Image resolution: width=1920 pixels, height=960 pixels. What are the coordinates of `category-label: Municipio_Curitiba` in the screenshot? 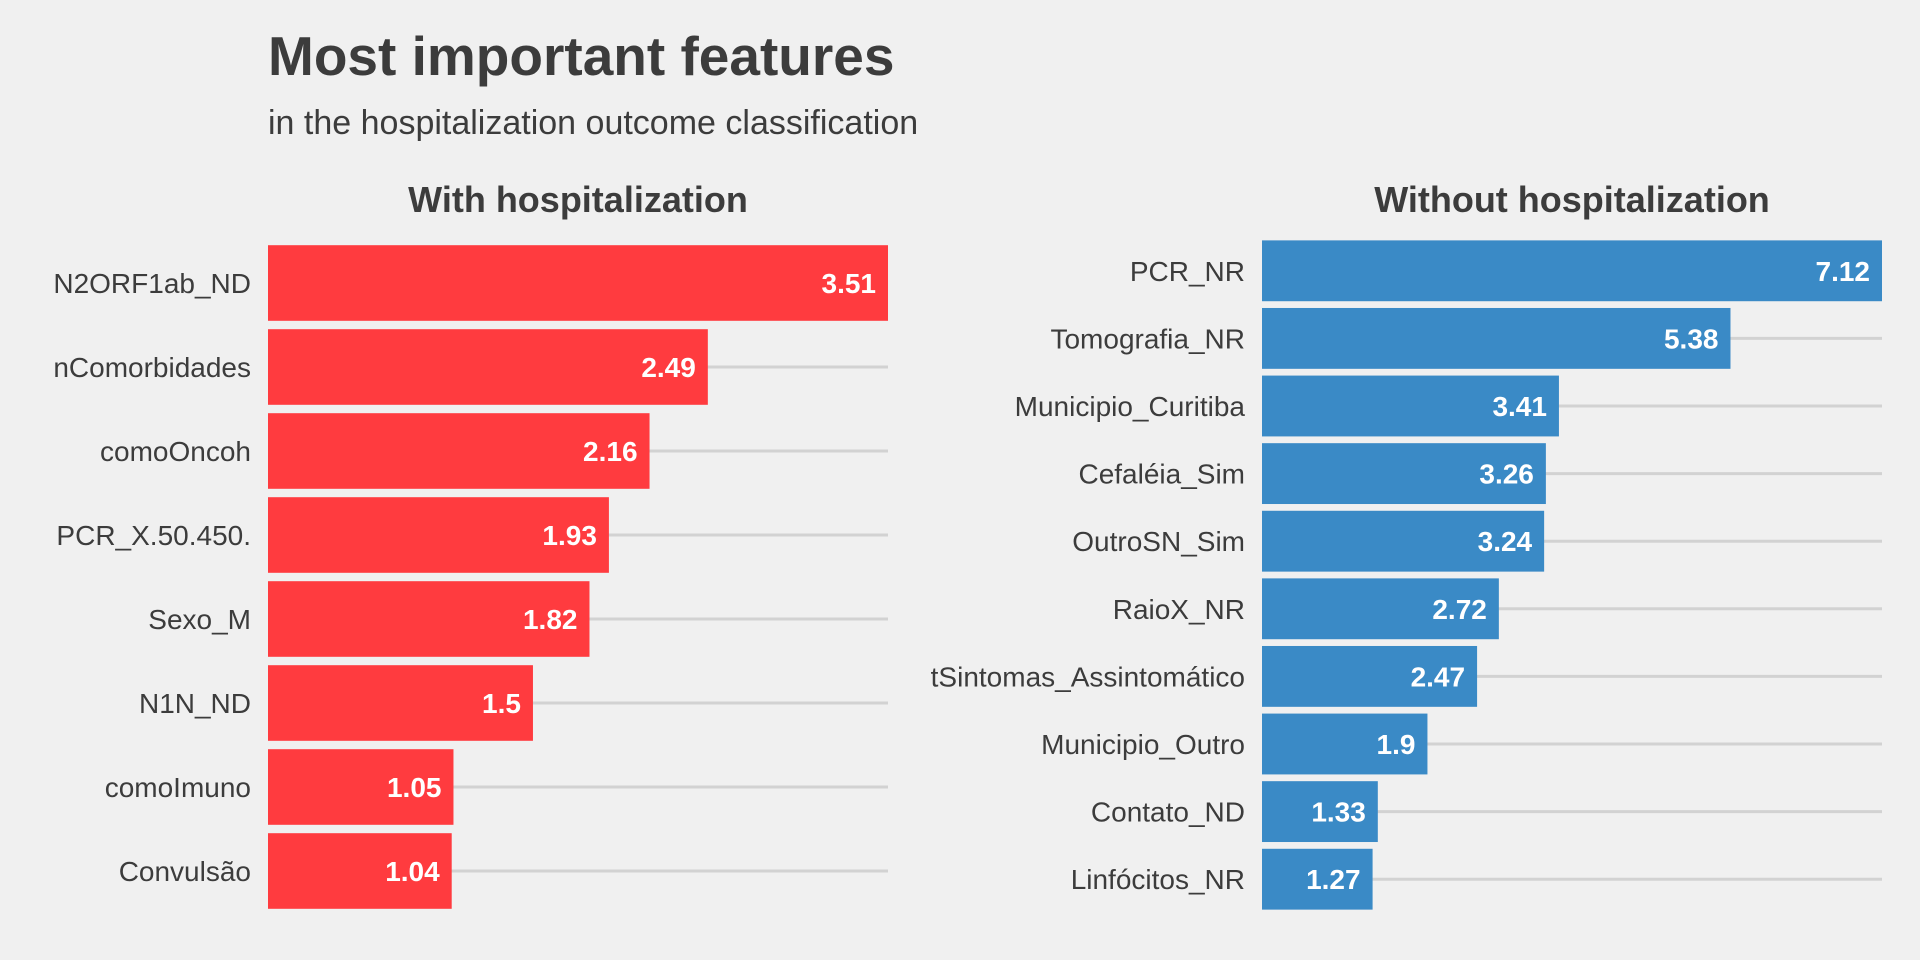 It's located at (1130, 406).